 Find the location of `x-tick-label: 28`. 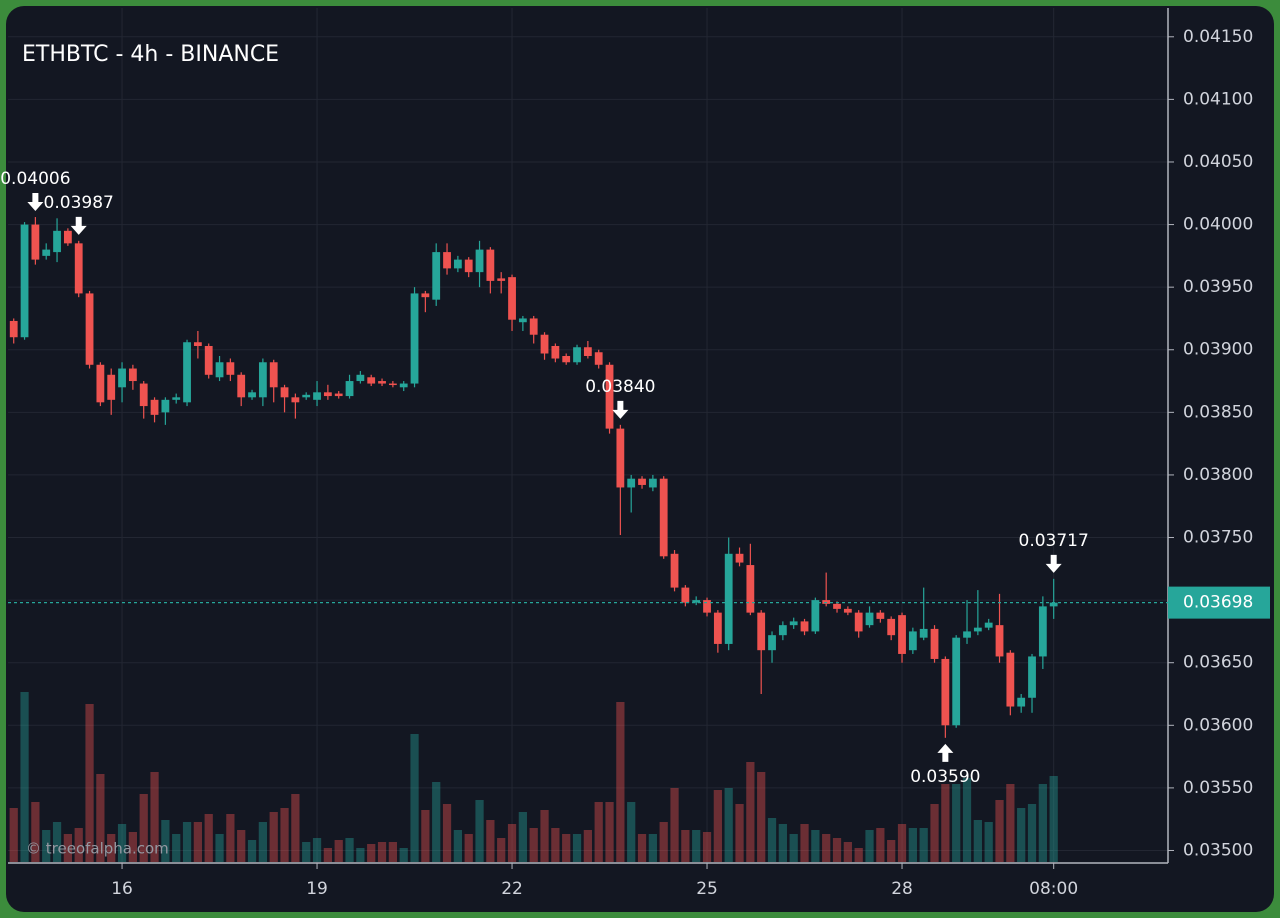

x-tick-label: 28 is located at coordinates (902, 889).